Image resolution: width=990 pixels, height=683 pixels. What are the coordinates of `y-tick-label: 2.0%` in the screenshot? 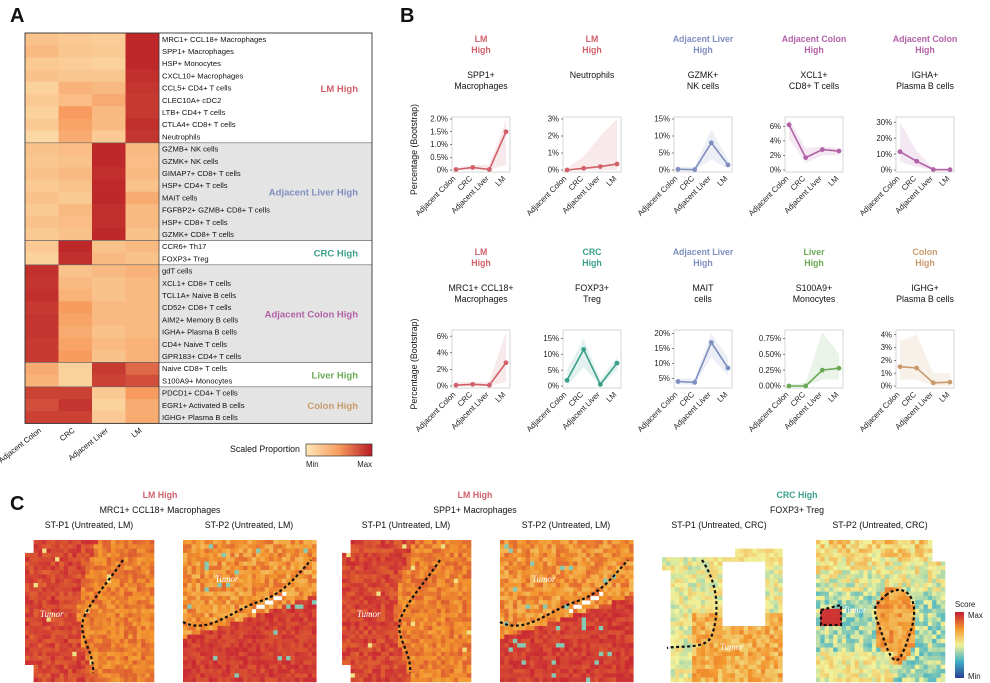 It's located at (439, 119).